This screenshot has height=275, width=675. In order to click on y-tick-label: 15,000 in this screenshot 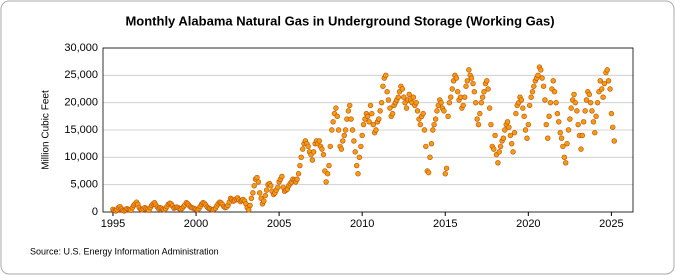, I will do `click(81, 130)`.